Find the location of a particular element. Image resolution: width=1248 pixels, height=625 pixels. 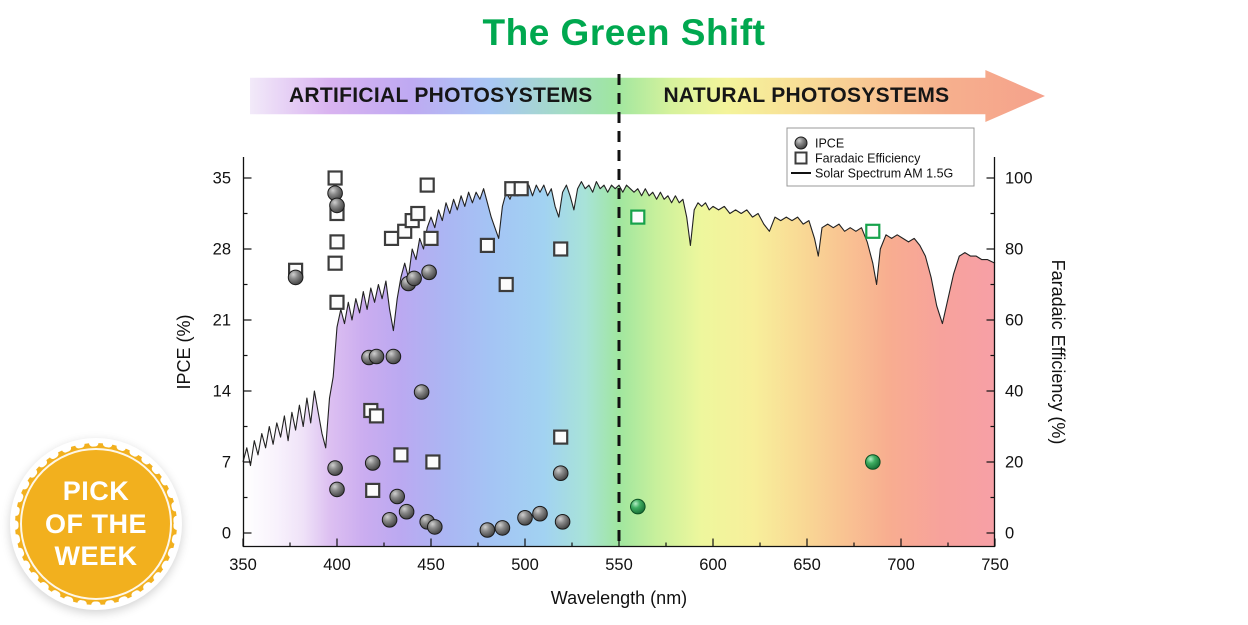

y-left-tick-label: 21 is located at coordinates (222, 321).